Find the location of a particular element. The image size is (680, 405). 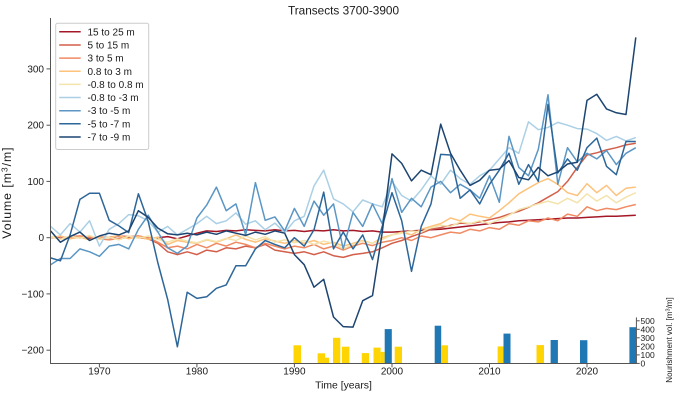

svg-text: -5 to -7 m is located at coordinates (109, 124).